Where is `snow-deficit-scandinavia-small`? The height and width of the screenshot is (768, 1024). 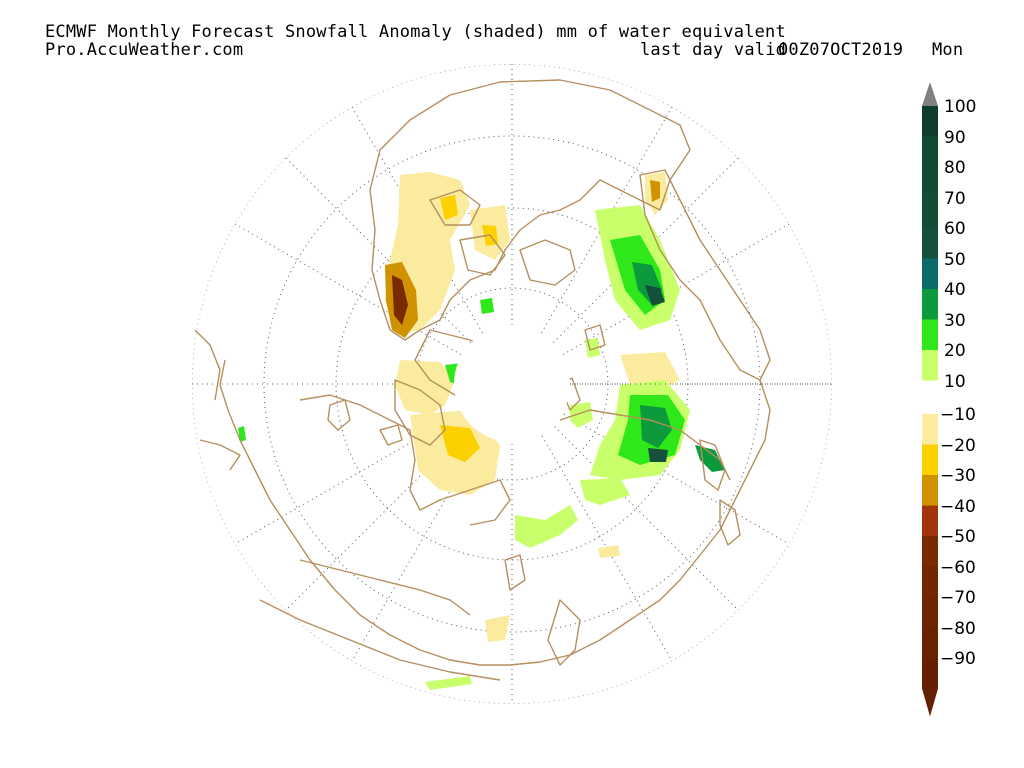 snow-deficit-scandinavia-small is located at coordinates (449, 207).